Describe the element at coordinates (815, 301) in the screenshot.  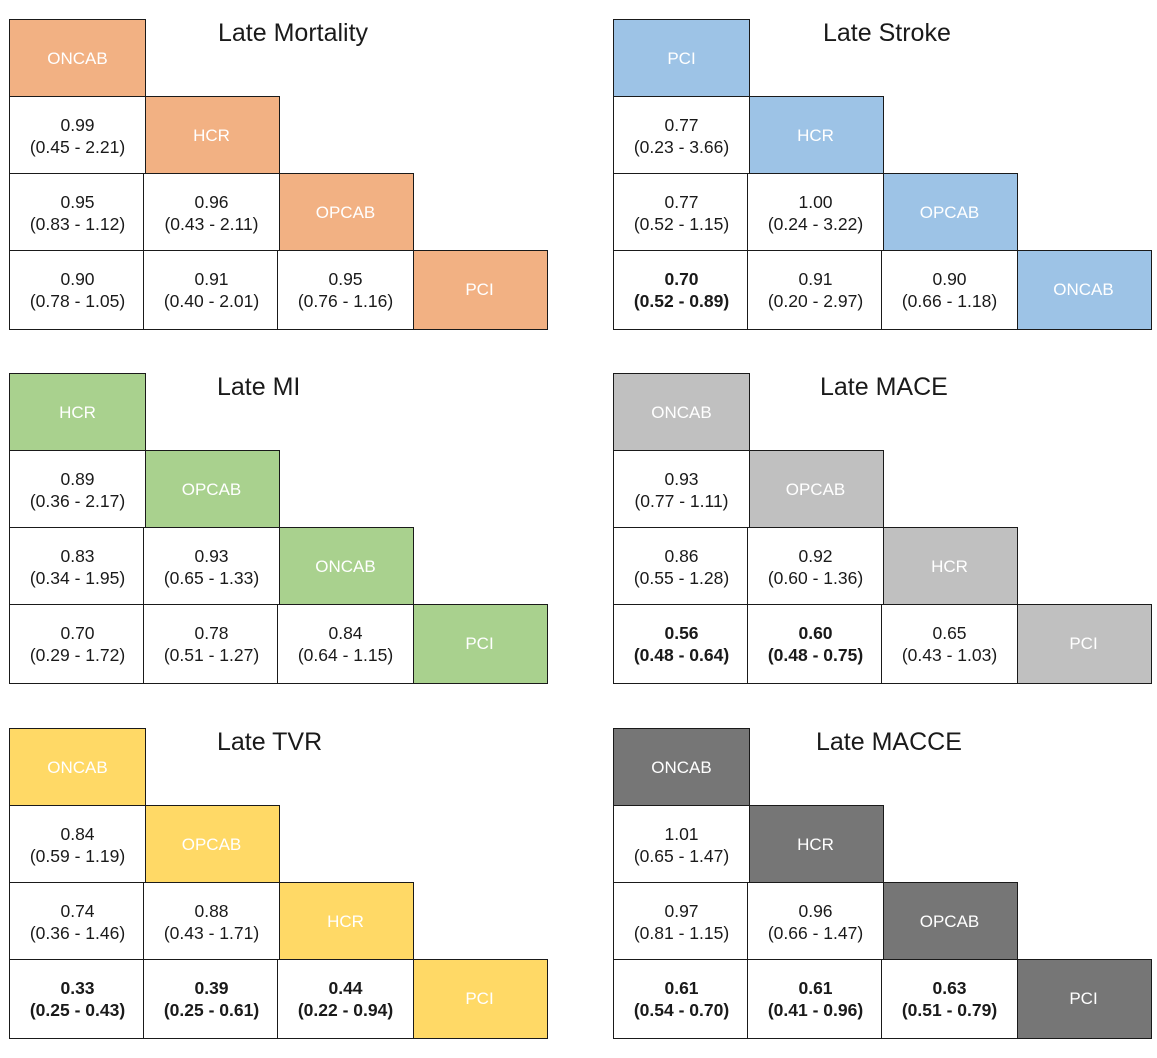
I see `confidence-interval: (0.20 - 2.97)` at that location.